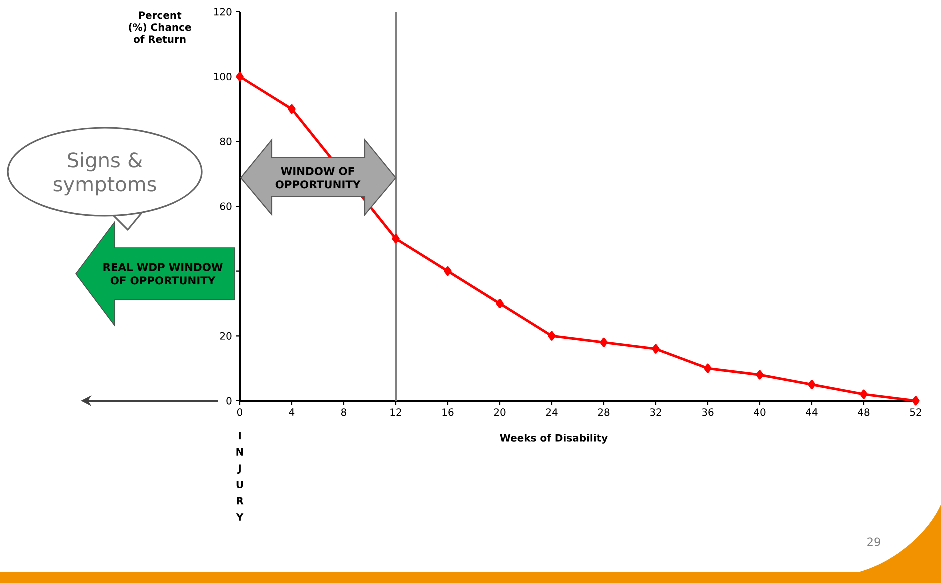 The image size is (941, 583). What do you see at coordinates (864, 412) in the screenshot?
I see `x-tick-label: 48` at bounding box center [864, 412].